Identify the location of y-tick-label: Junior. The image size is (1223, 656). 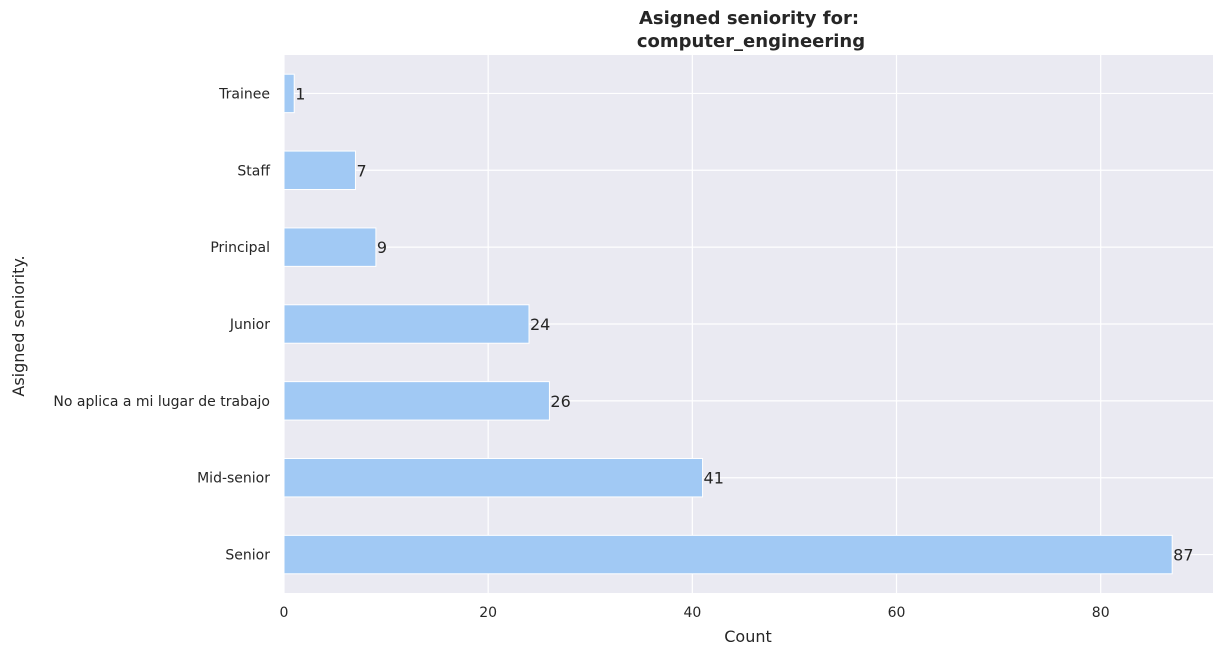
(249, 325).